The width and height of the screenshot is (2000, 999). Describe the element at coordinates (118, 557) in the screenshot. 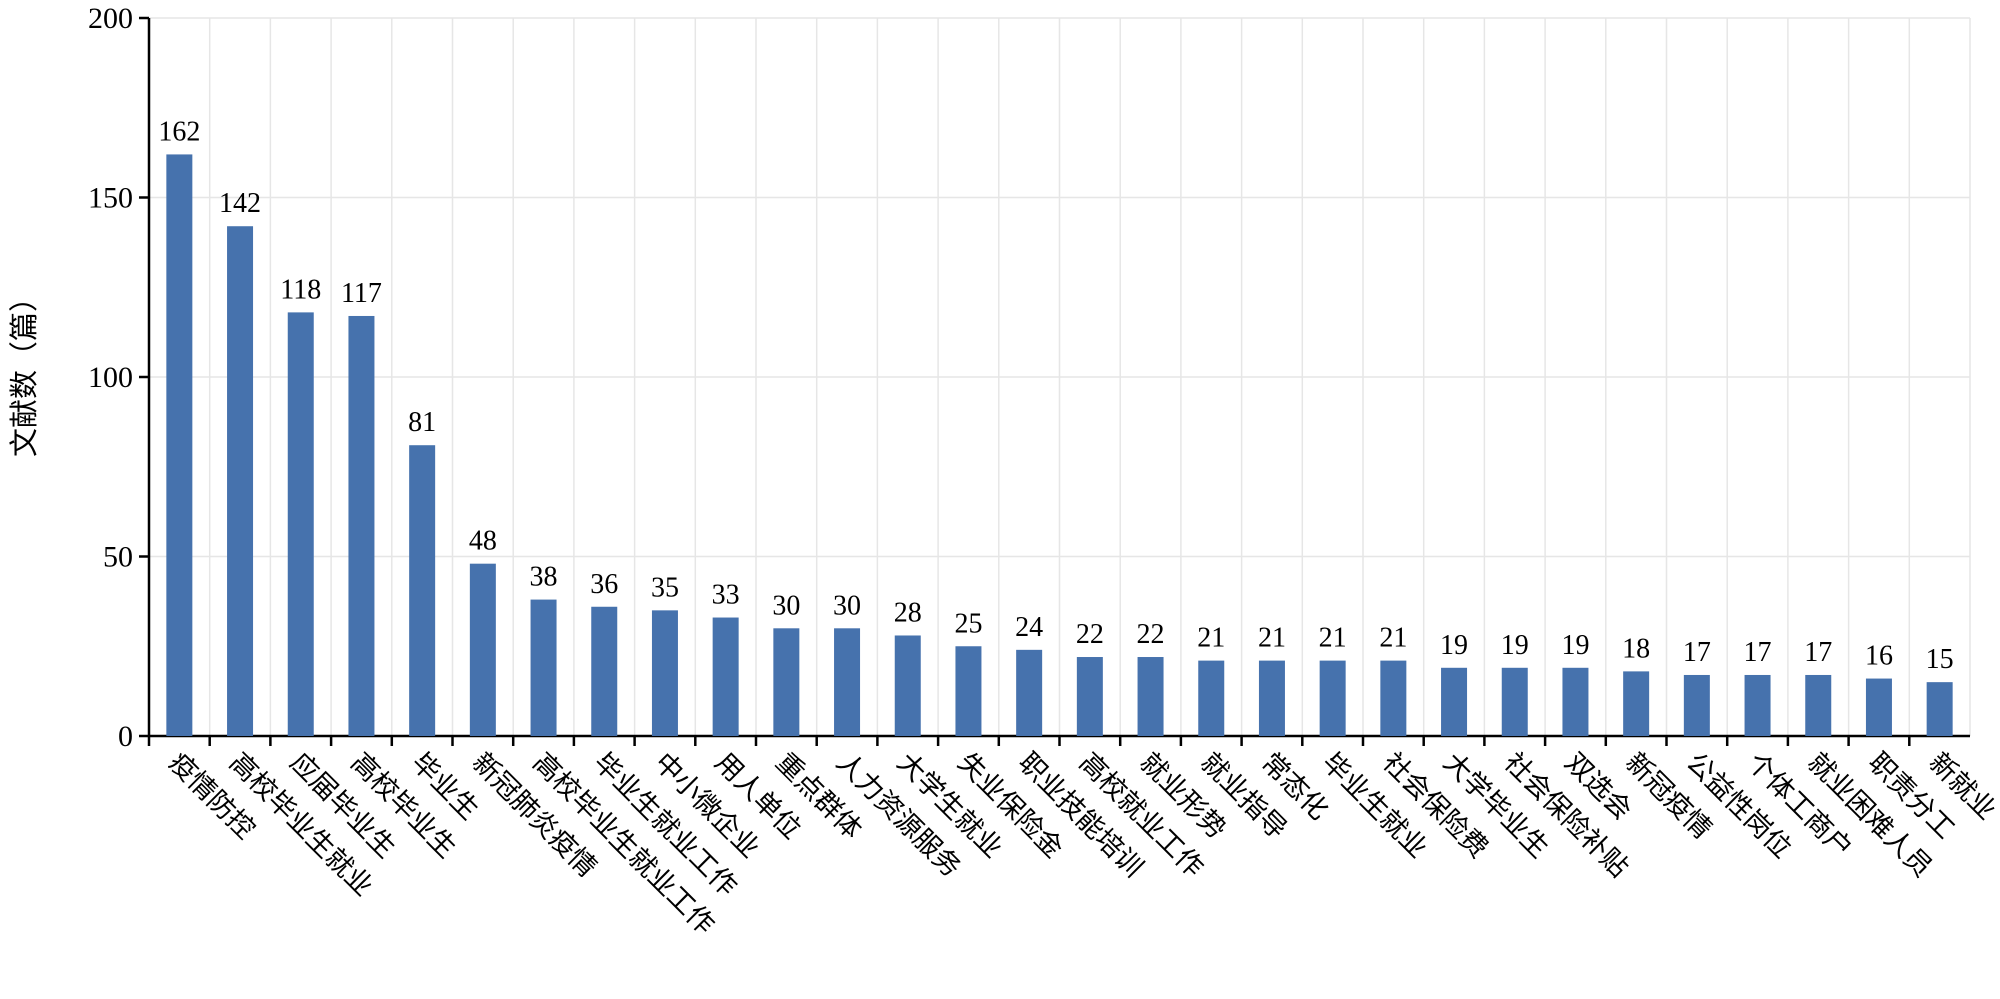

I see `y-tick-label: 50` at that location.